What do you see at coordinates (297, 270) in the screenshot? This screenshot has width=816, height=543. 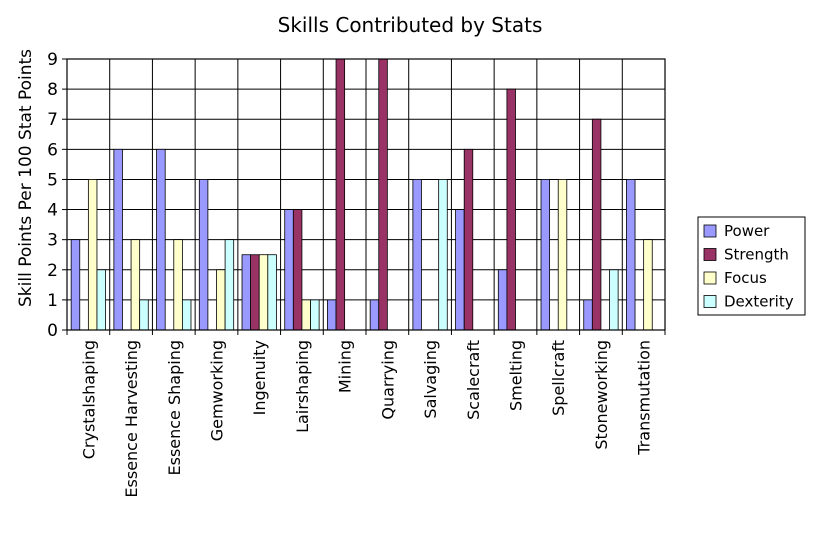 I see `bar-strength-lairshaping` at bounding box center [297, 270].